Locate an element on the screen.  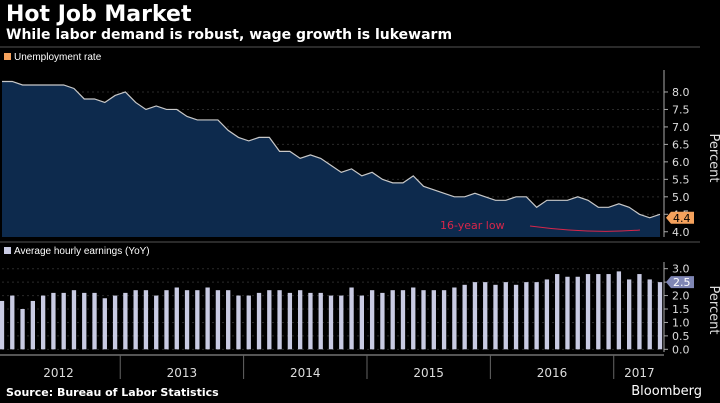
earnings-y-tick-label: 3.0 is located at coordinates (681, 269).